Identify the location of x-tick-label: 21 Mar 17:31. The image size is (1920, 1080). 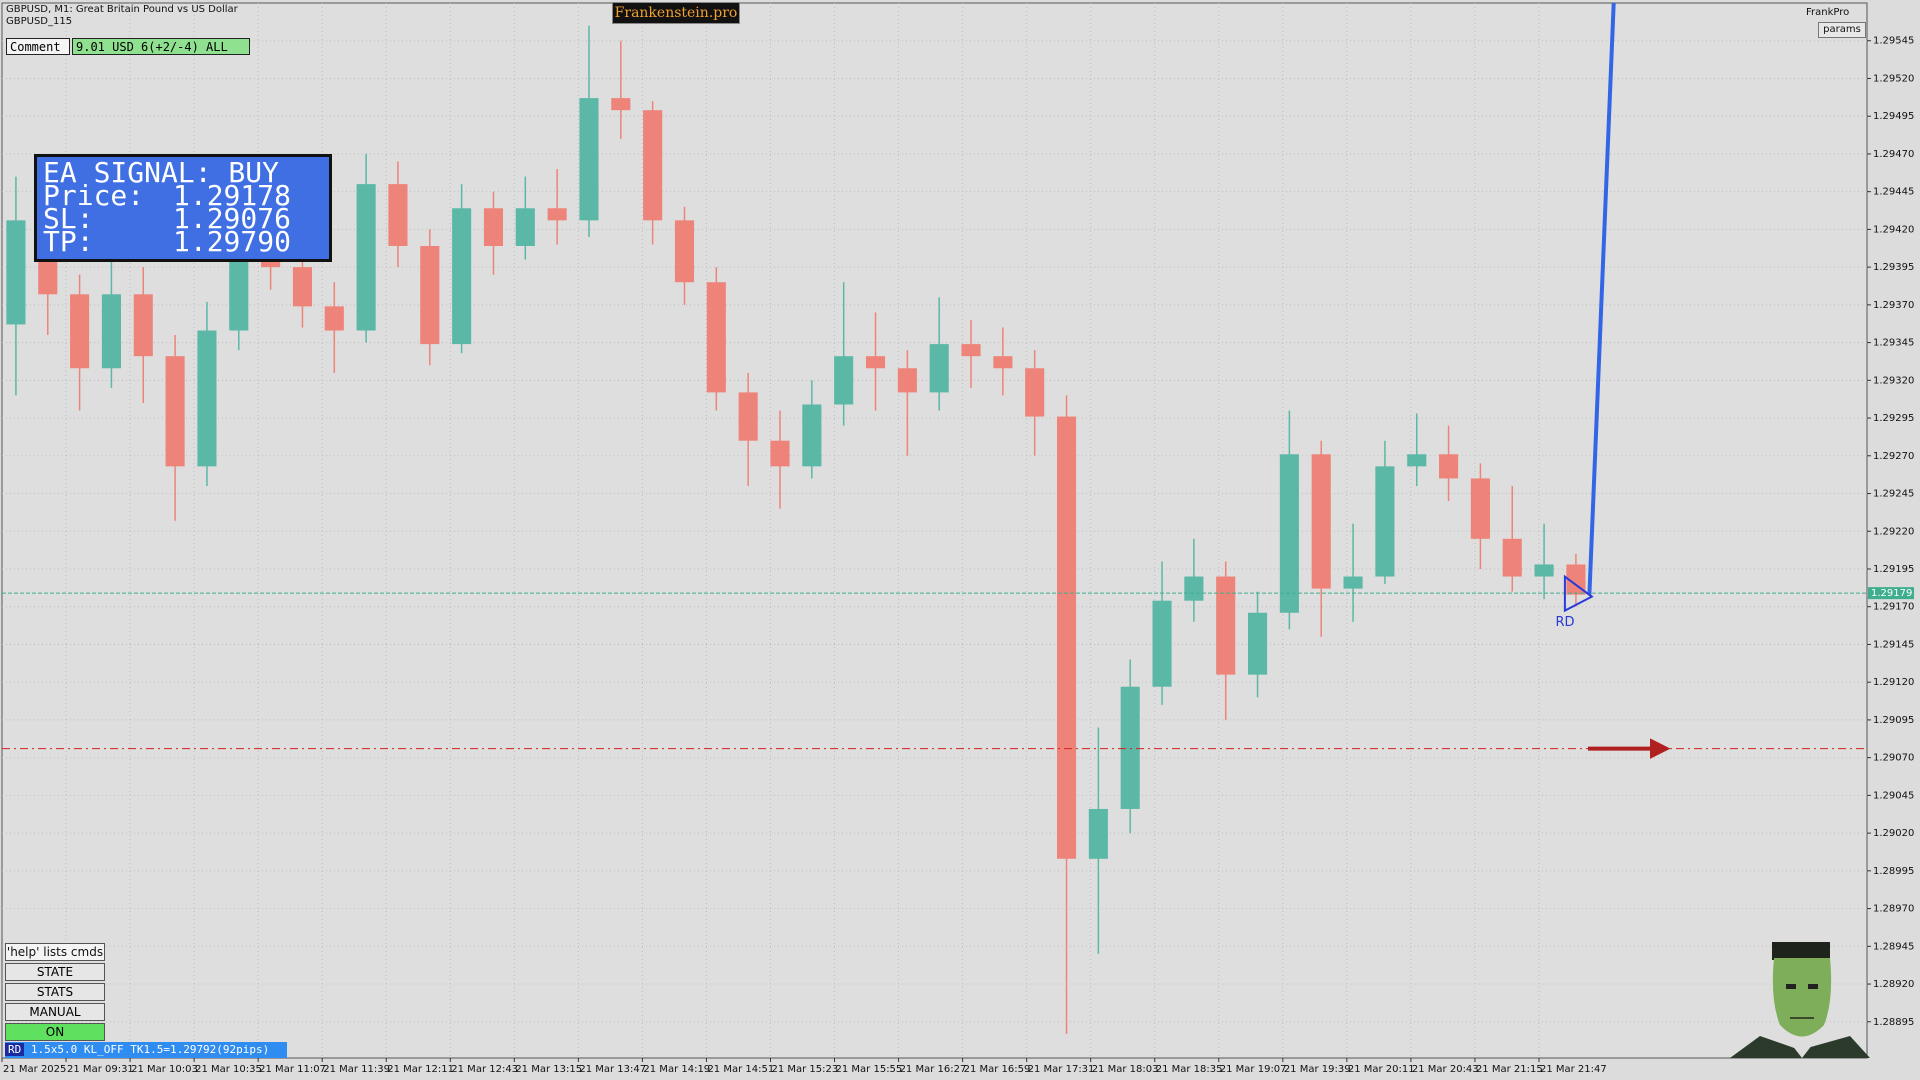
(1061, 1069).